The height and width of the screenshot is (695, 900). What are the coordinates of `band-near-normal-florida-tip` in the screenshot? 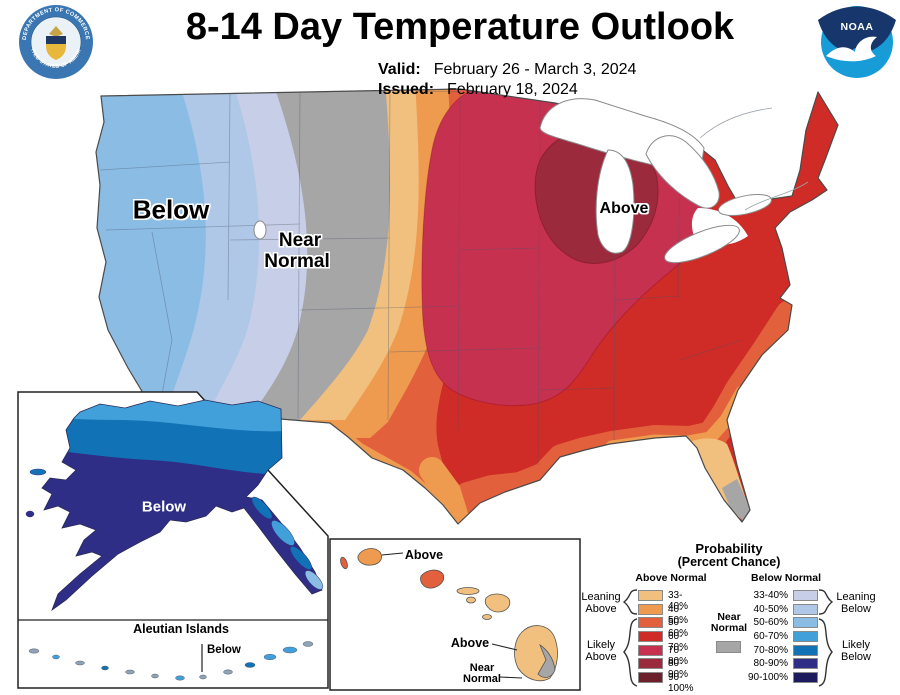 It's located at (736, 500).